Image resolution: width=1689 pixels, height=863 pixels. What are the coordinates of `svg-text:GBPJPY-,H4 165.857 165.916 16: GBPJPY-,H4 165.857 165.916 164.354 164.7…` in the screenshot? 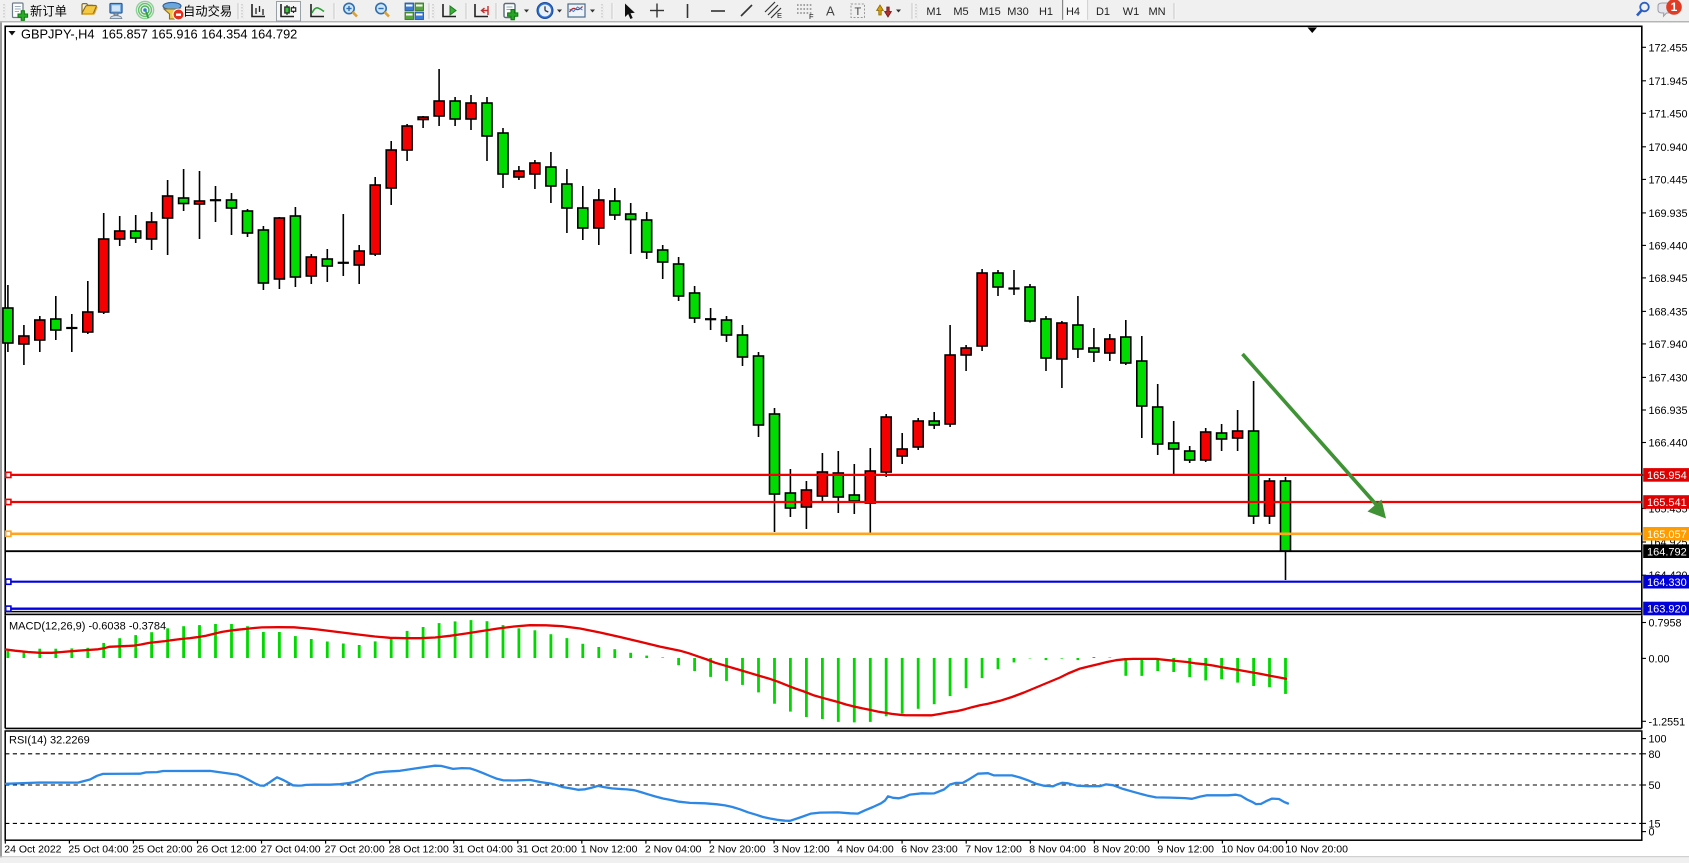 It's located at (159, 34).